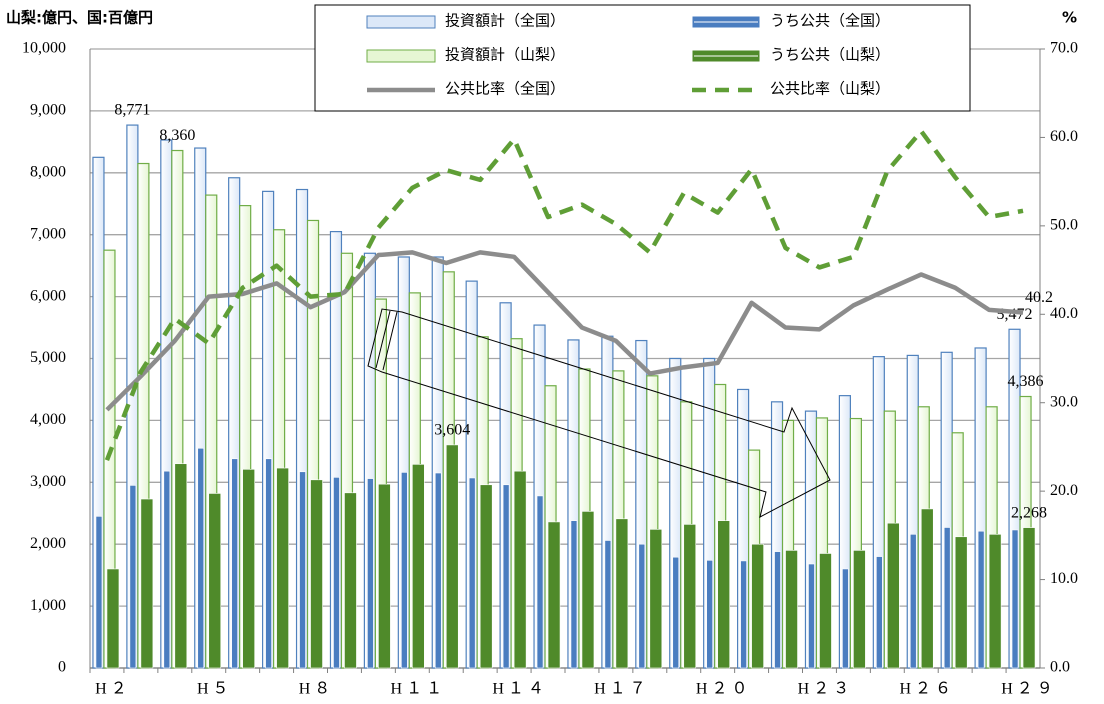  What do you see at coordinates (48, 543) in the screenshot?
I see `y-tick-label: 2,000` at bounding box center [48, 543].